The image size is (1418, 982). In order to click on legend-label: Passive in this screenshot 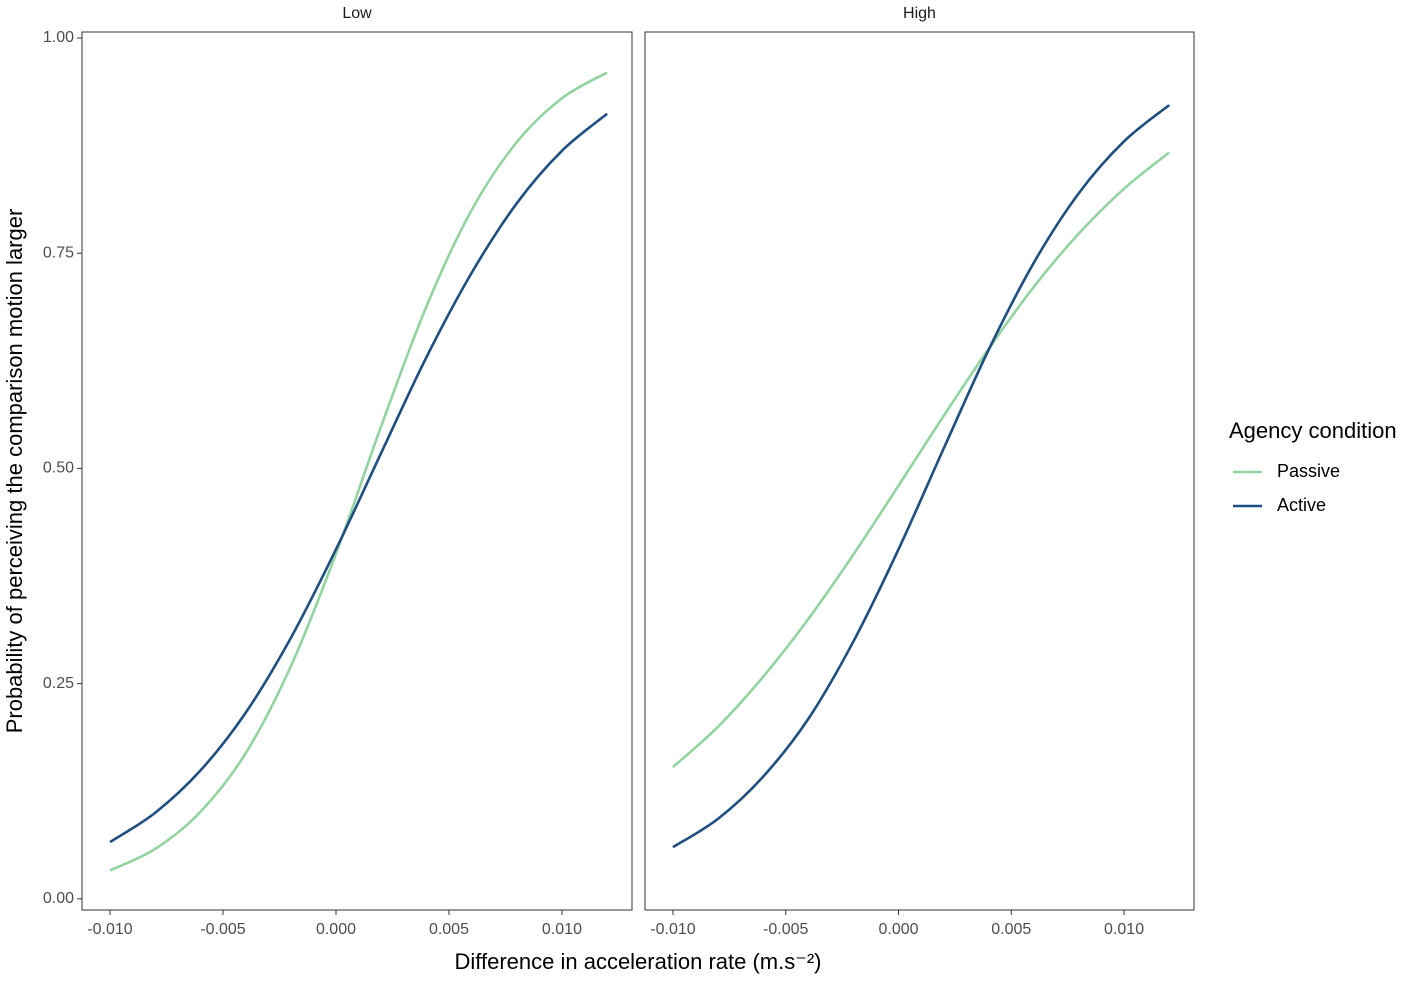, I will do `click(1308, 471)`.